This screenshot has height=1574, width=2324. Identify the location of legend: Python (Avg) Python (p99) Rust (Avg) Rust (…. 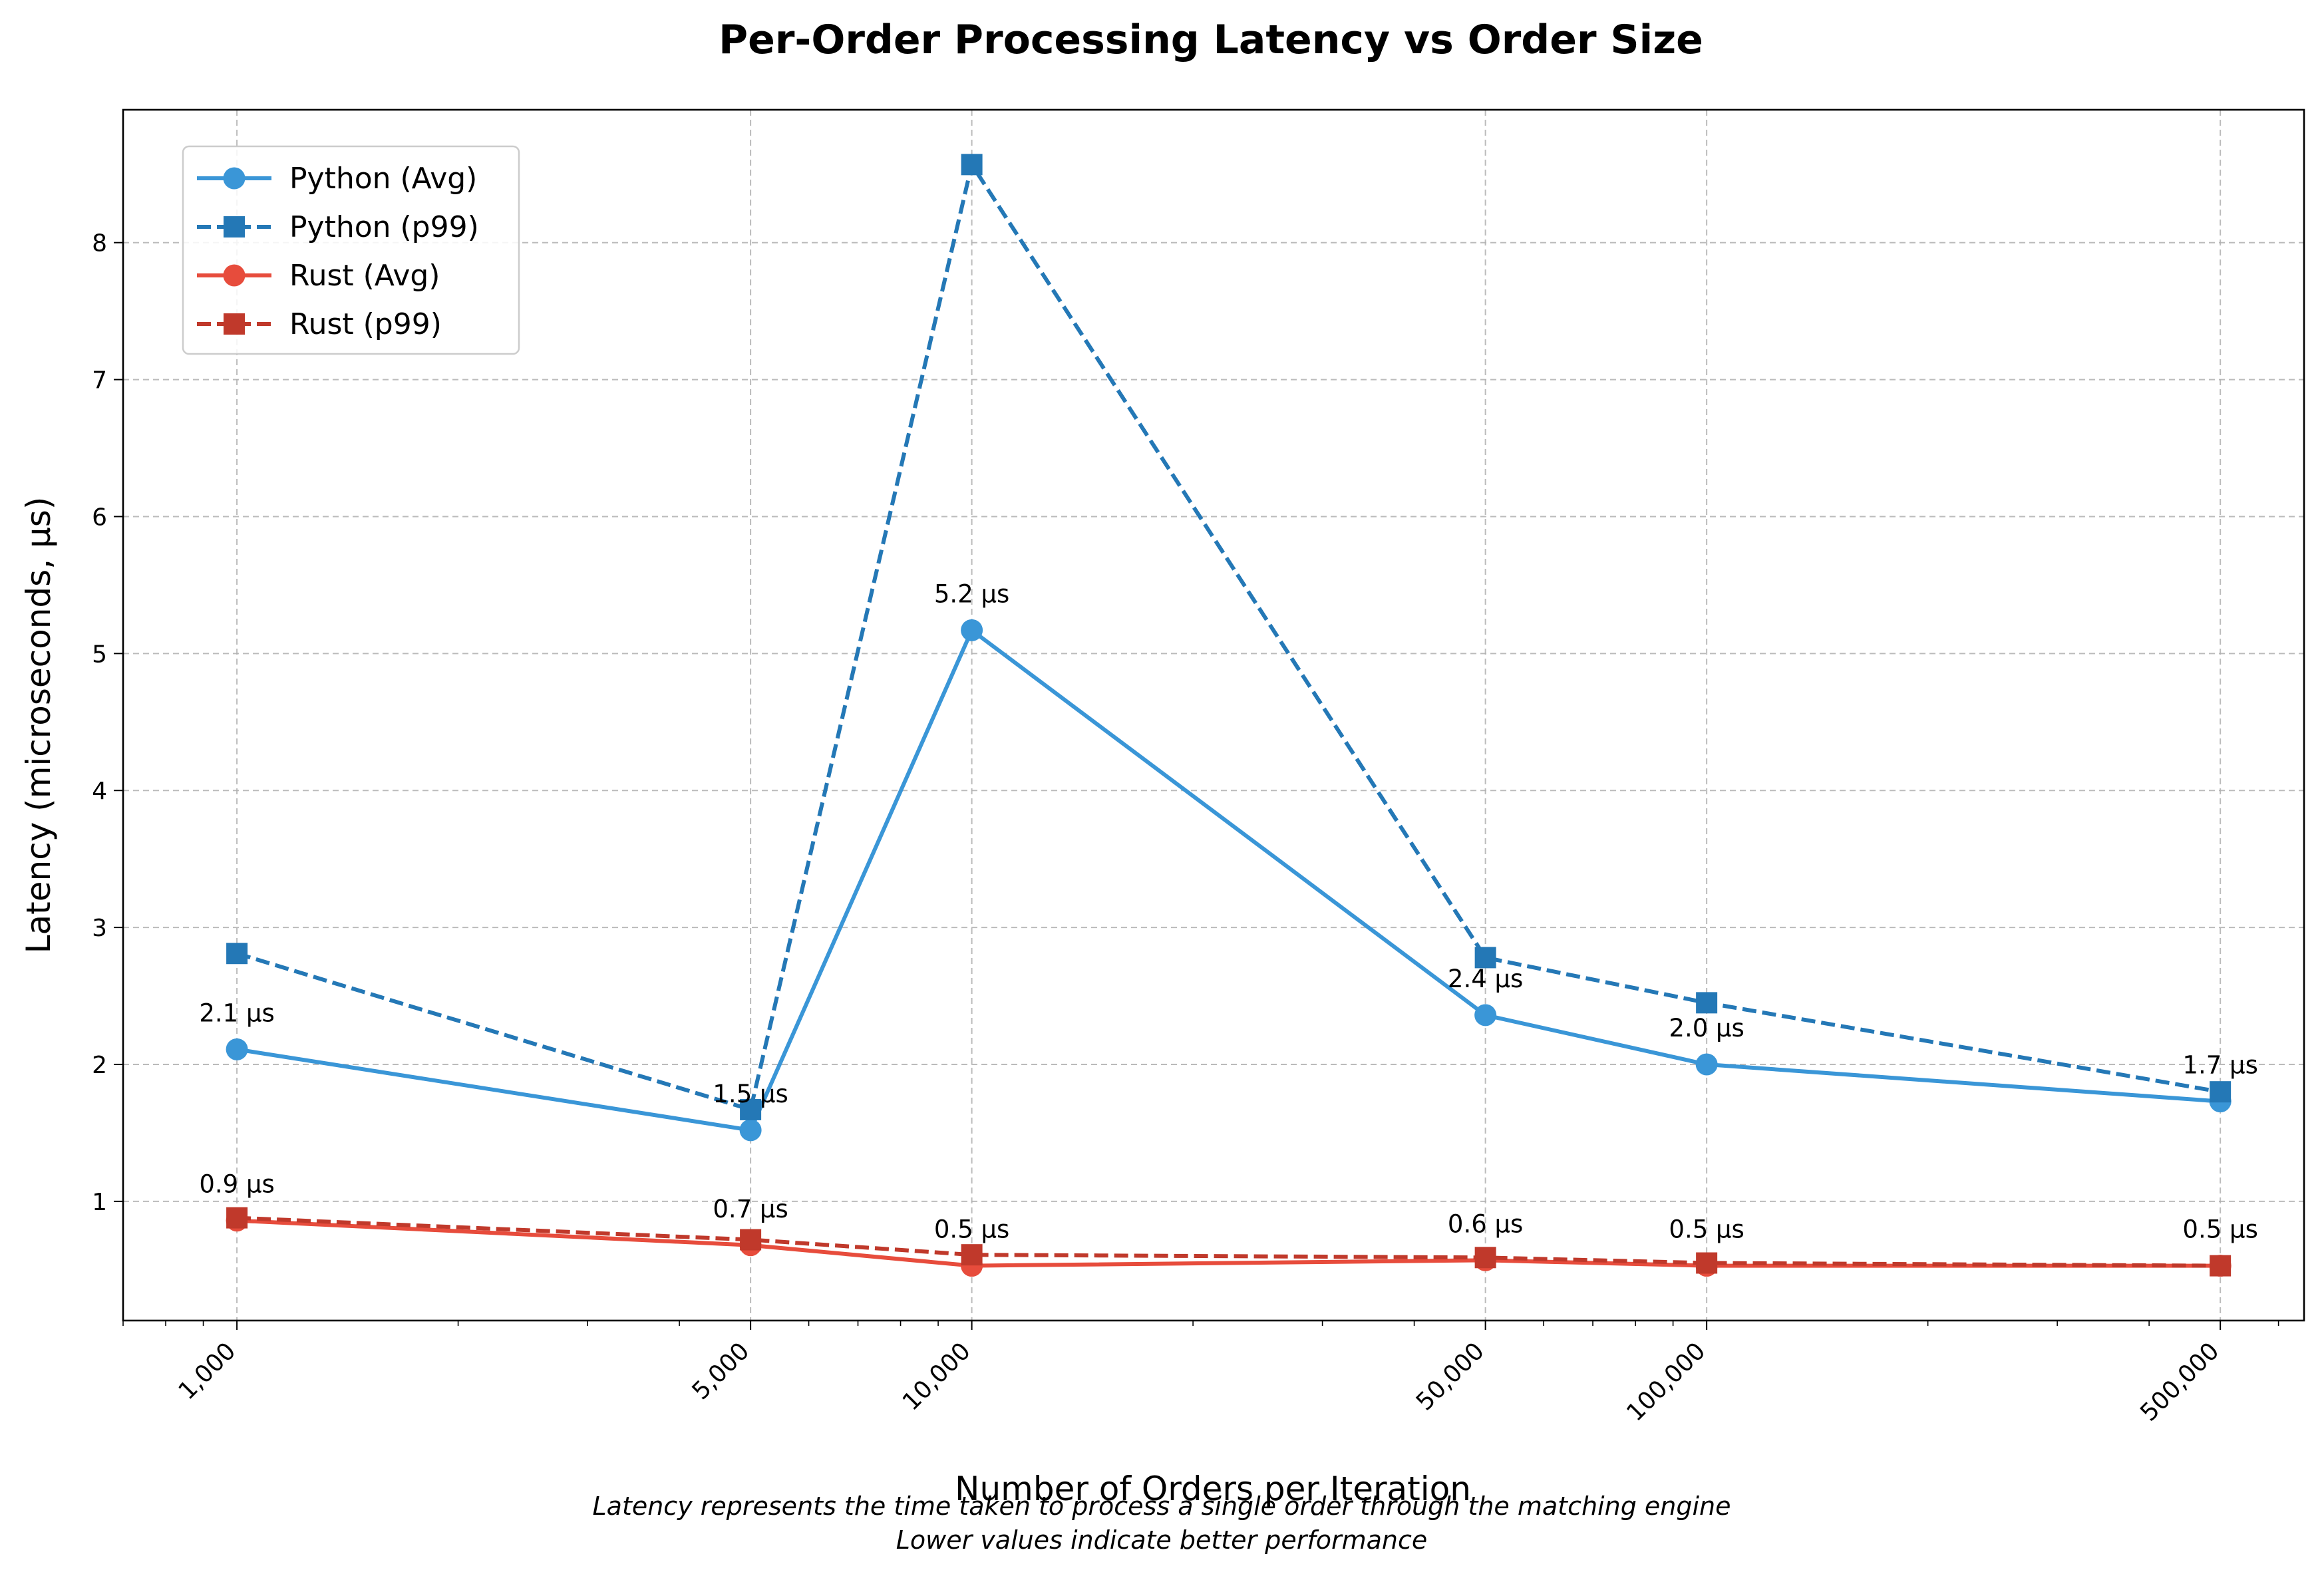
(351, 250).